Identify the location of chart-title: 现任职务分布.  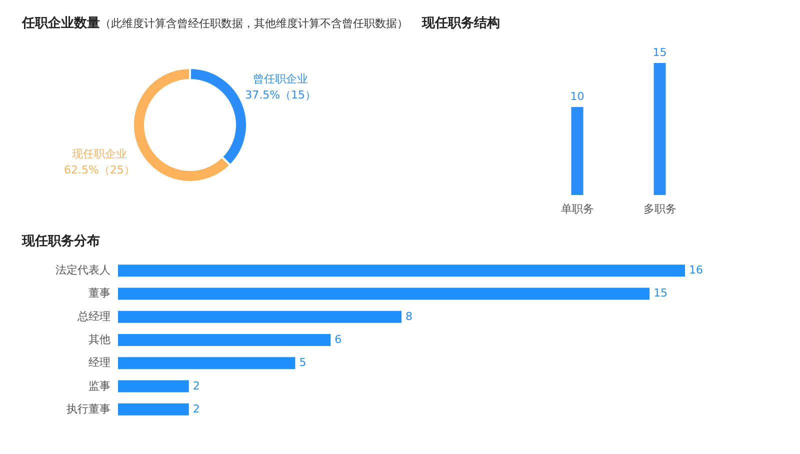
(61, 241).